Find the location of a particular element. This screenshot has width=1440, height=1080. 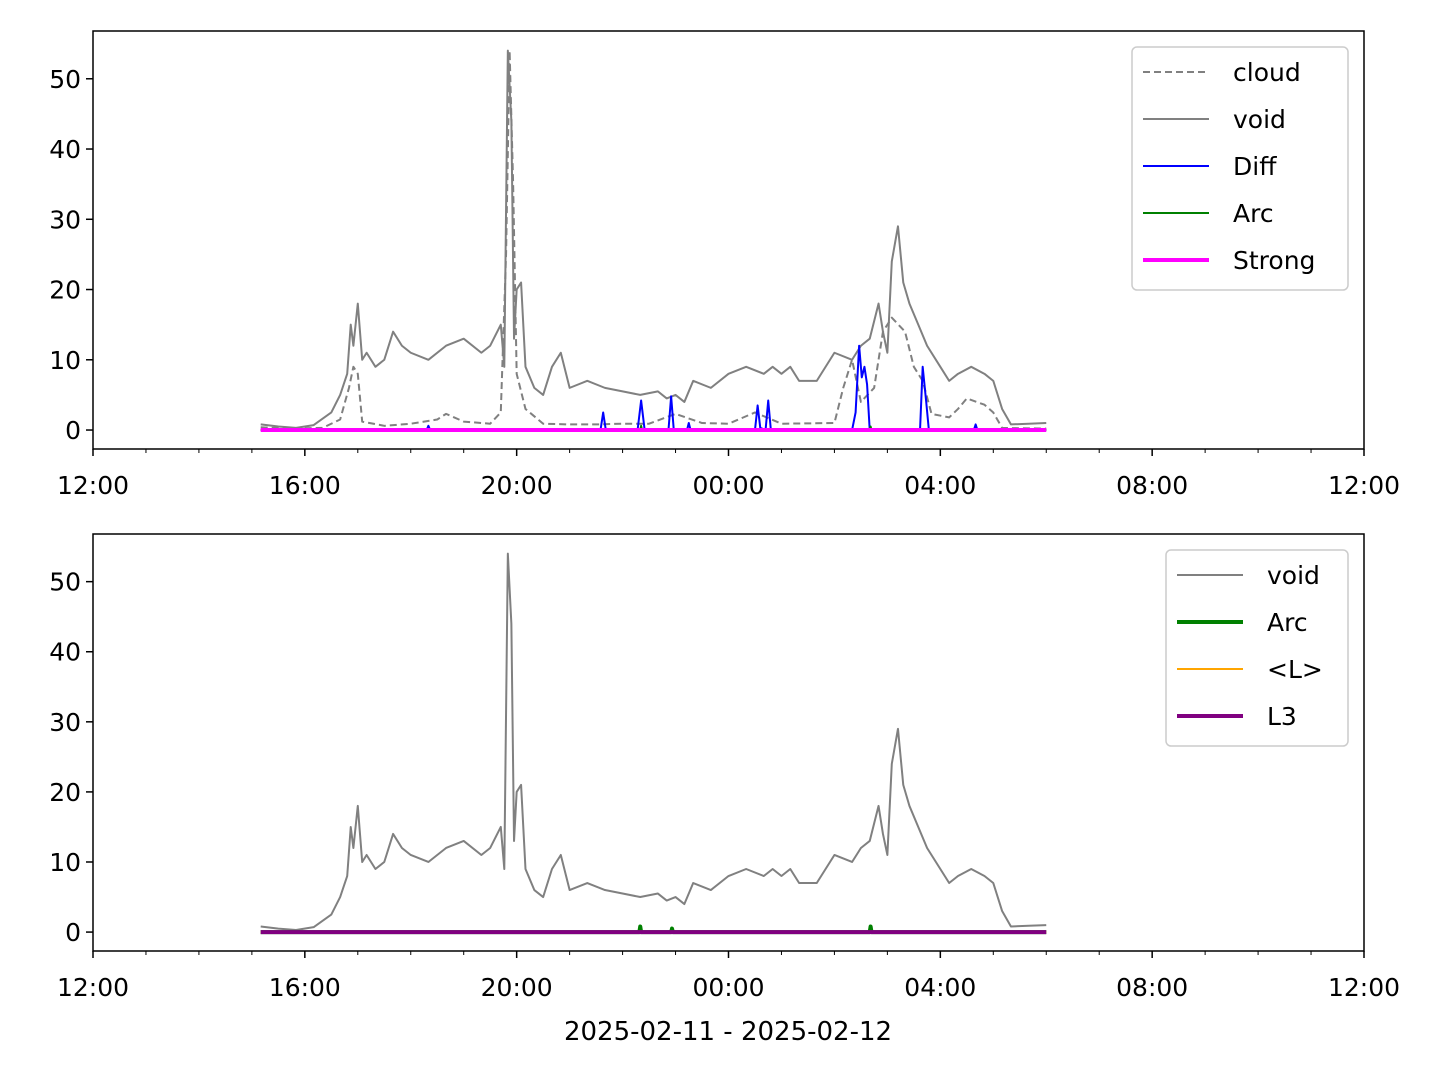

legend: cloud void Diff Arc Strong is located at coordinates (1240, 168).